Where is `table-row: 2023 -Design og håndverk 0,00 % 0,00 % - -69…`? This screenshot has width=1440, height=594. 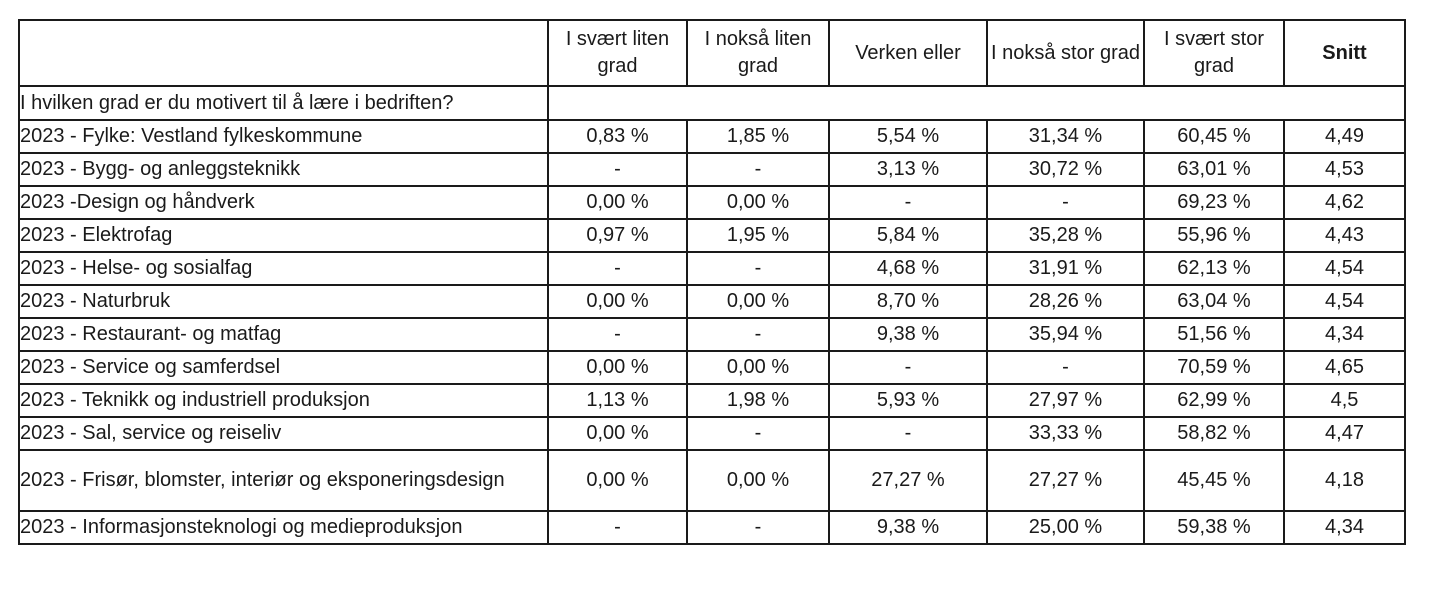 table-row: 2023 -Design og håndverk 0,00 % 0,00 % - -69… is located at coordinates (712, 202).